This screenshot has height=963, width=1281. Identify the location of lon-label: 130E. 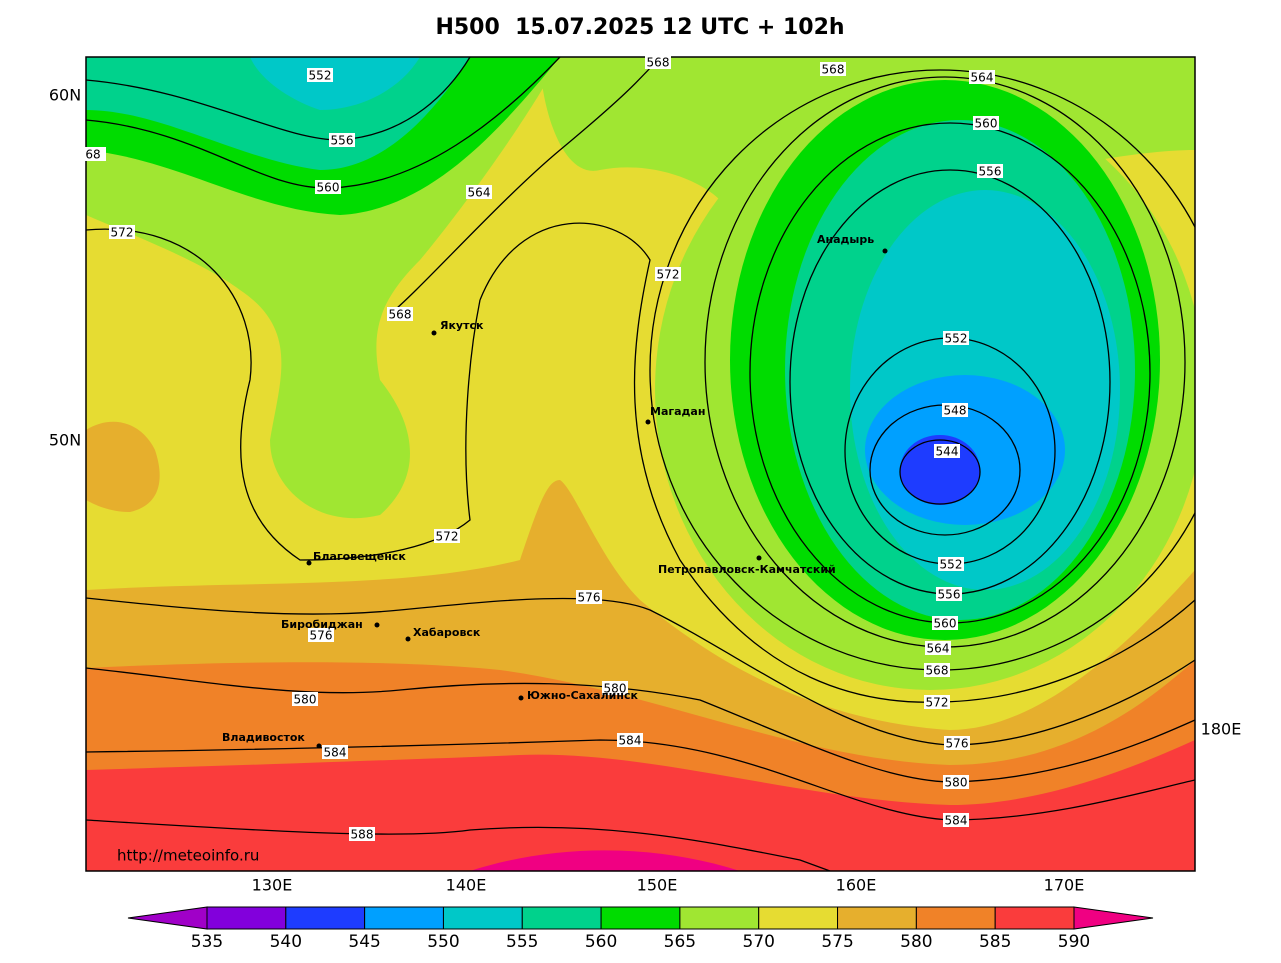
(272, 885).